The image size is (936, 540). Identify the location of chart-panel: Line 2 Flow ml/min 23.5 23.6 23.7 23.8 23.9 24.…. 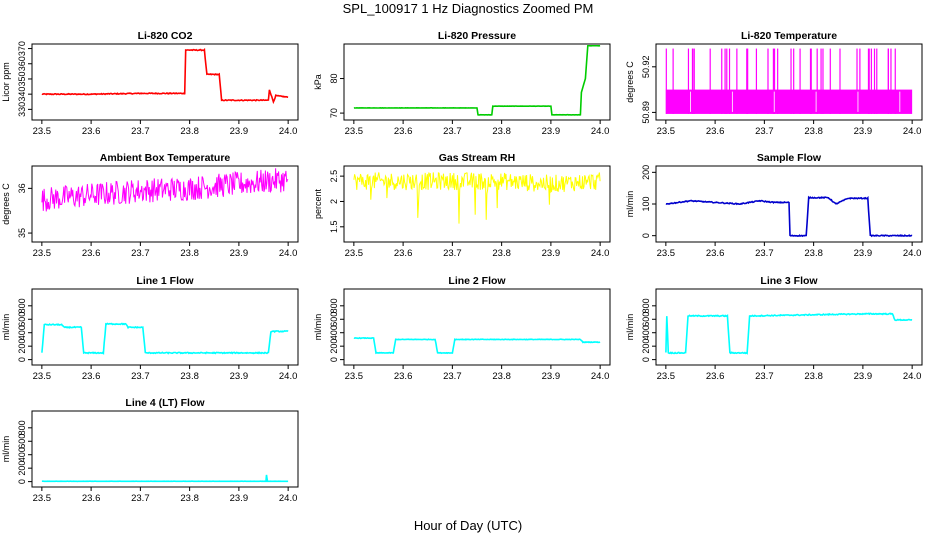
(462, 328).